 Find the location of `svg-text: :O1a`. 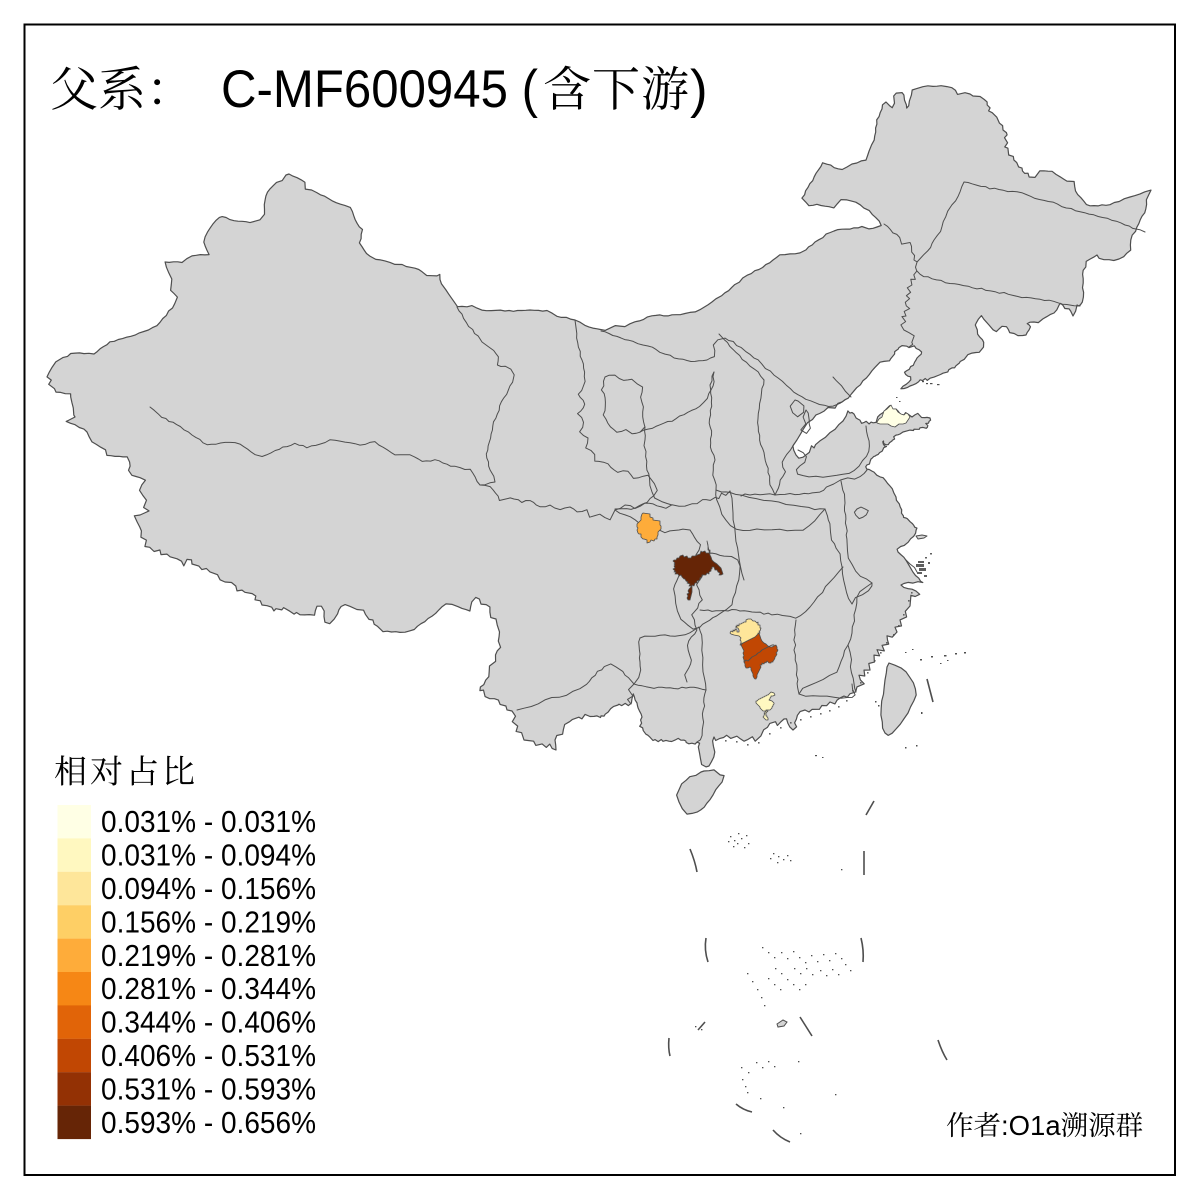

svg-text: :O1a is located at coordinates (1031, 1125).